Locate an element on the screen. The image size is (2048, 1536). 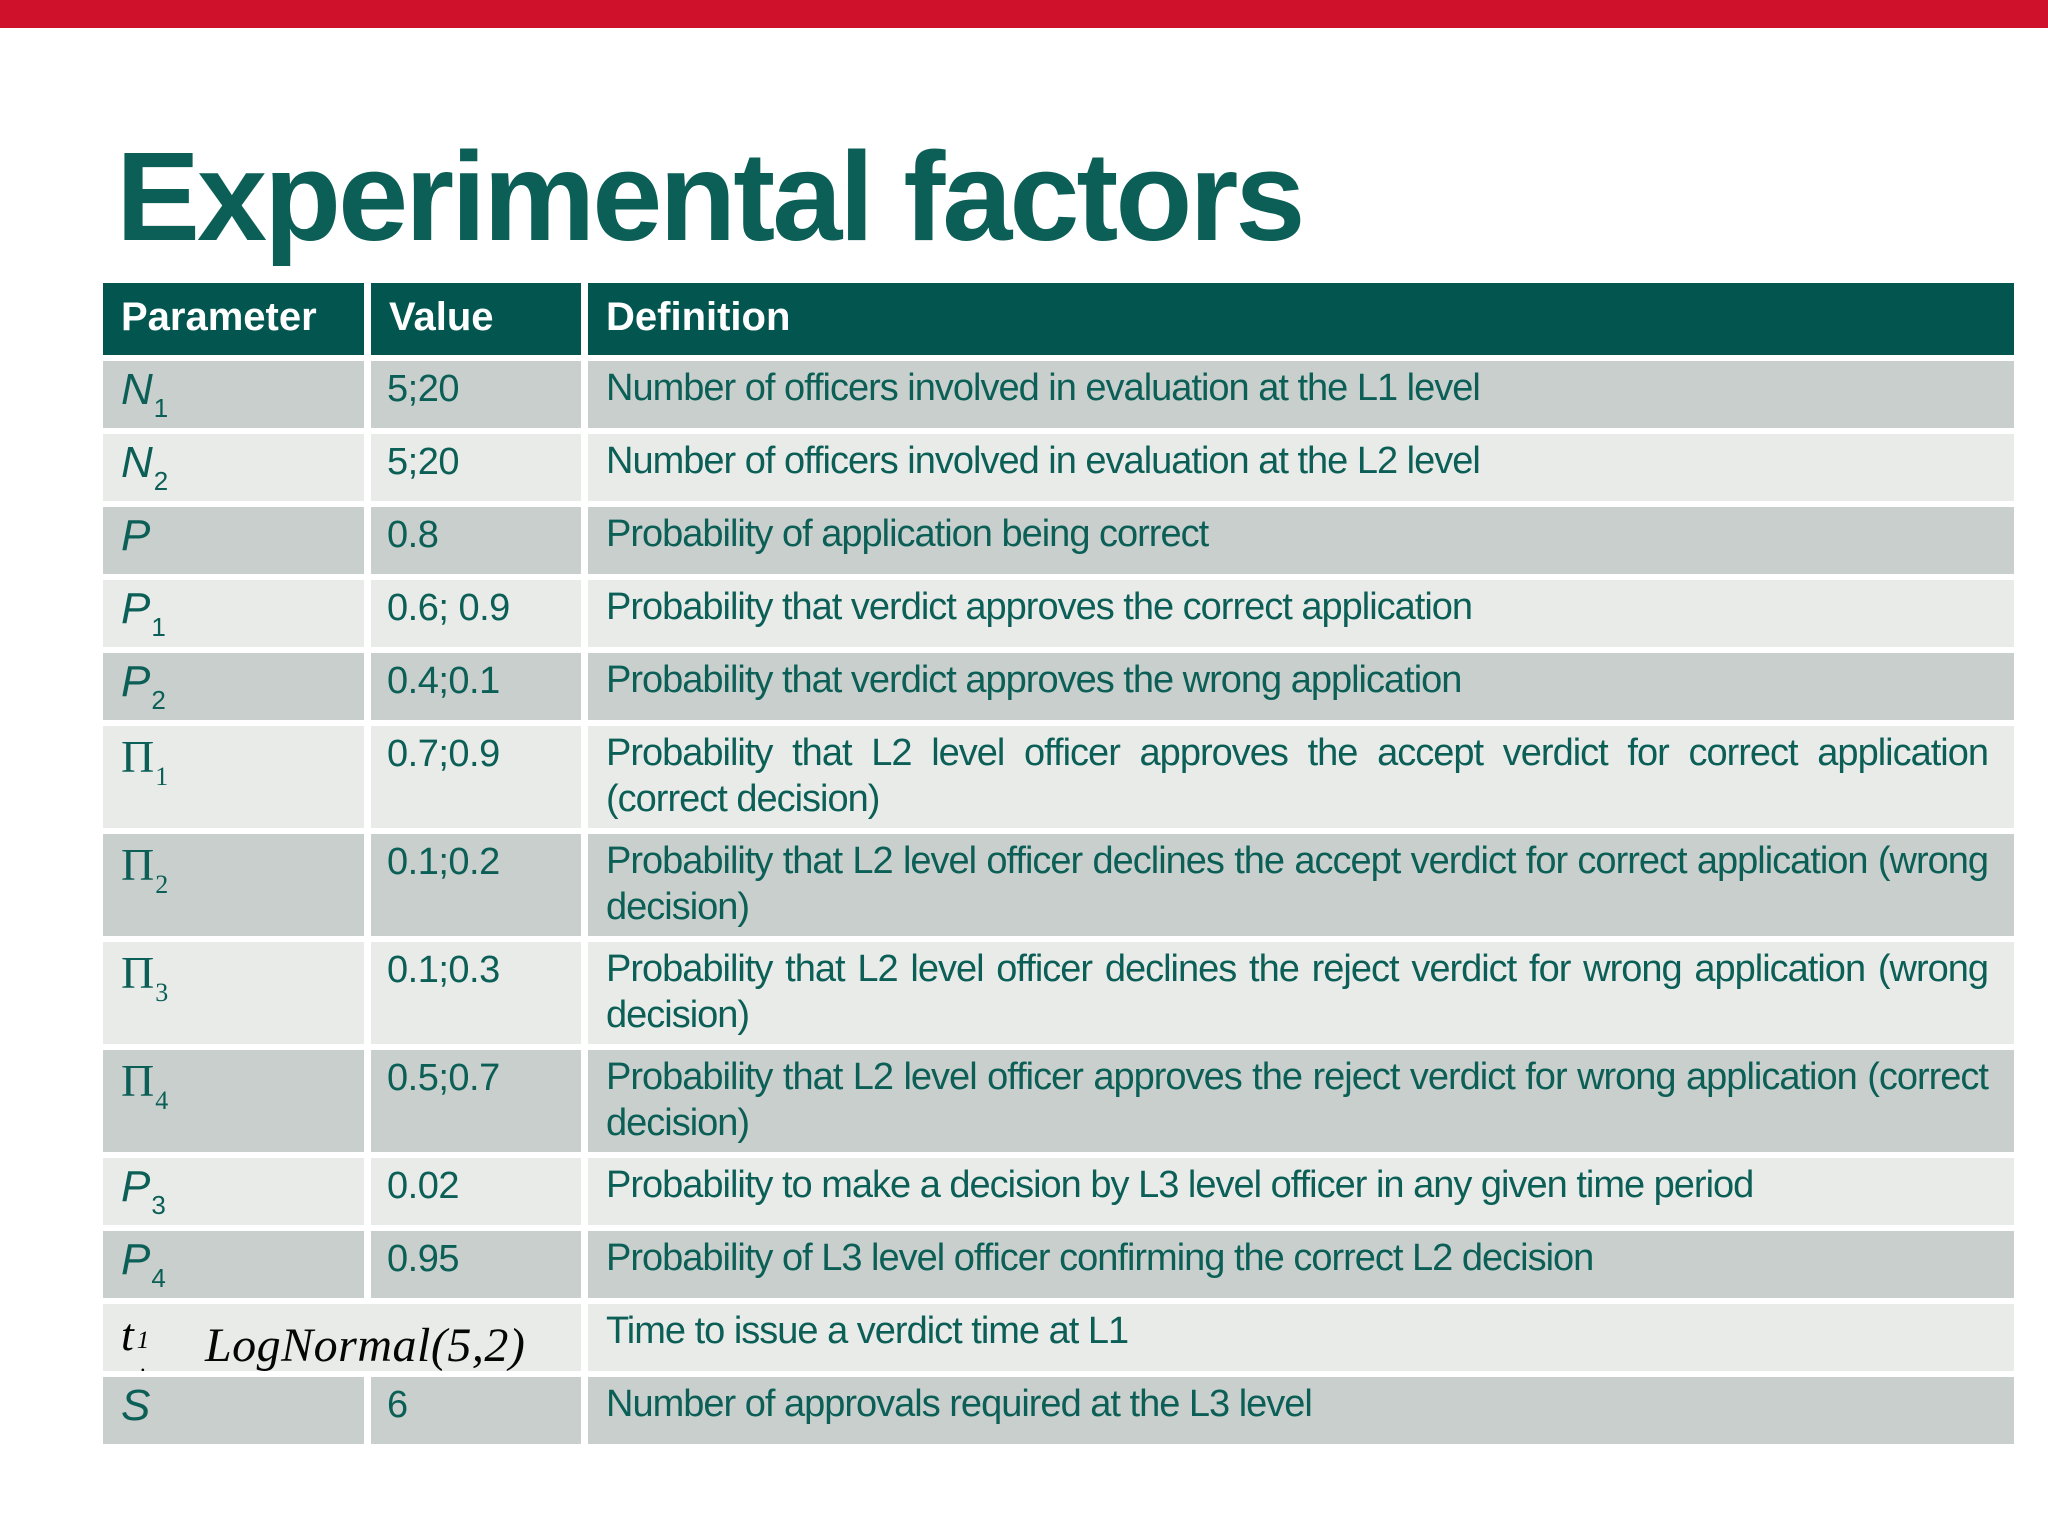
parameter-cell: S is located at coordinates (233, 1410).